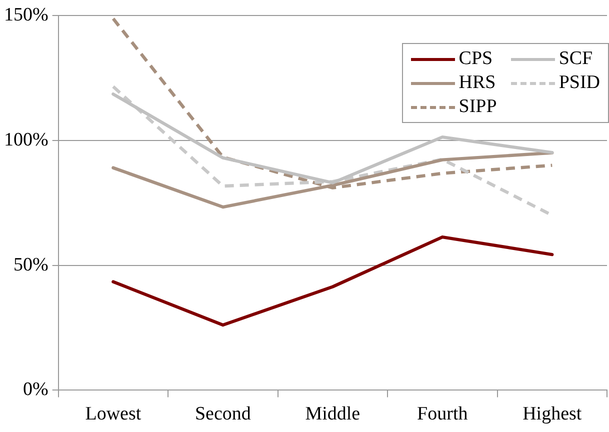 The image size is (609, 432). What do you see at coordinates (35, 389) in the screenshot?
I see `y-tick-label: 0%` at bounding box center [35, 389].